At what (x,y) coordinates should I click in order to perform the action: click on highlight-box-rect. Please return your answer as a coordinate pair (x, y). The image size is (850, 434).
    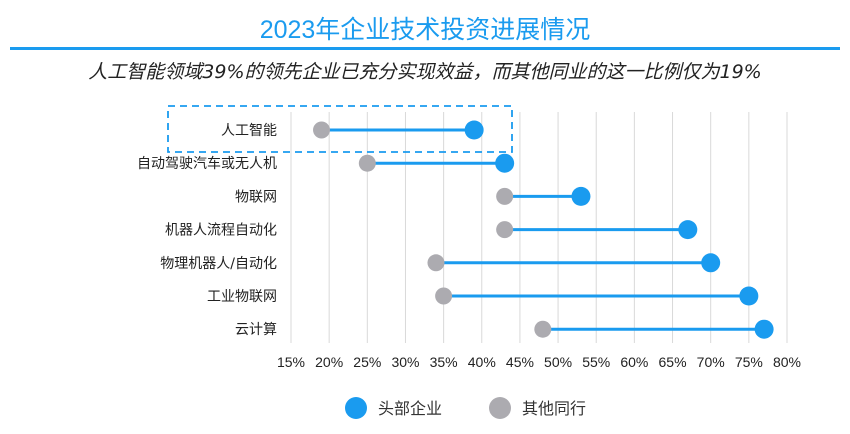
    Looking at the image, I should click on (340, 129).